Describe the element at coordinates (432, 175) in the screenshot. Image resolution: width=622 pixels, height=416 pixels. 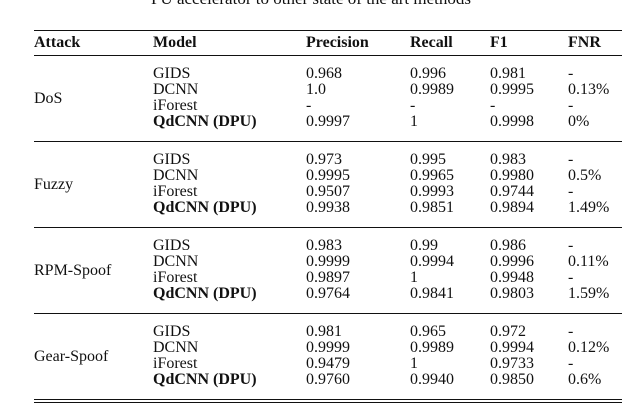
I see `cell-recall: 0.9965` at that location.